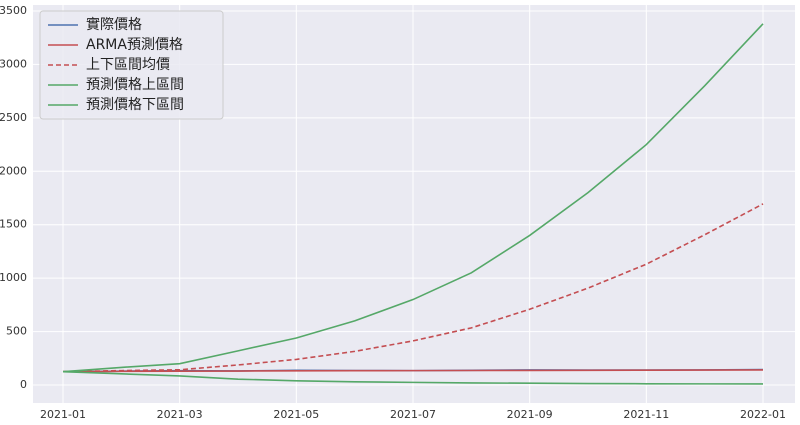 The height and width of the screenshot is (425, 800). Describe the element at coordinates (413, 414) in the screenshot. I see `x-tick-label: 2021-07` at that location.